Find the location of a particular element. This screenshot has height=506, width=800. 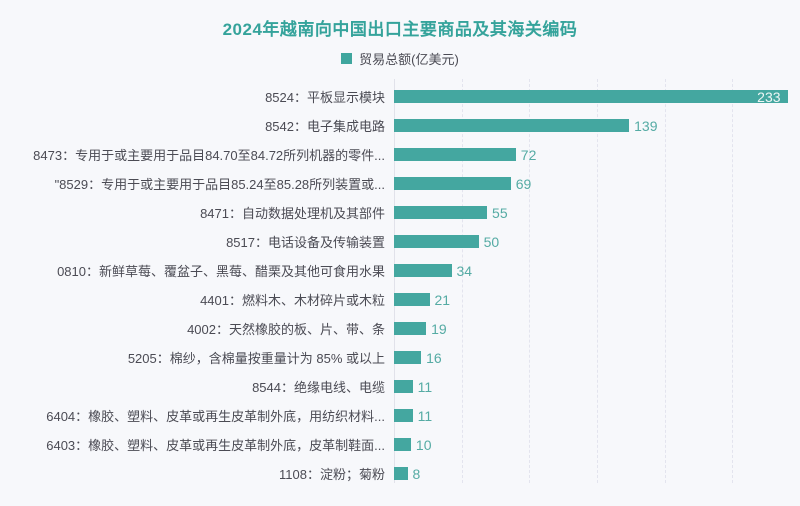

value-label: 50 is located at coordinates (491, 241).